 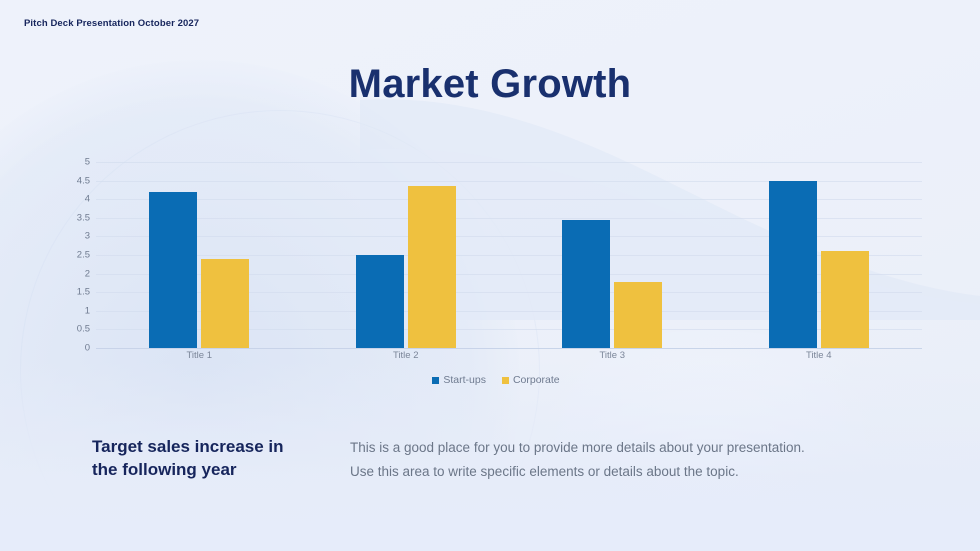 What do you see at coordinates (87, 274) in the screenshot?
I see `y-axis-tick-label: 2` at bounding box center [87, 274].